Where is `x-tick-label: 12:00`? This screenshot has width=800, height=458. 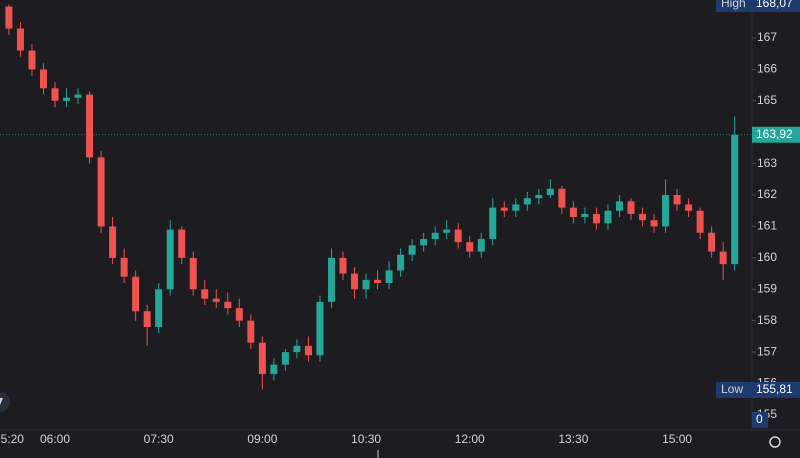
x-tick-label: 12:00 is located at coordinates (470, 439).